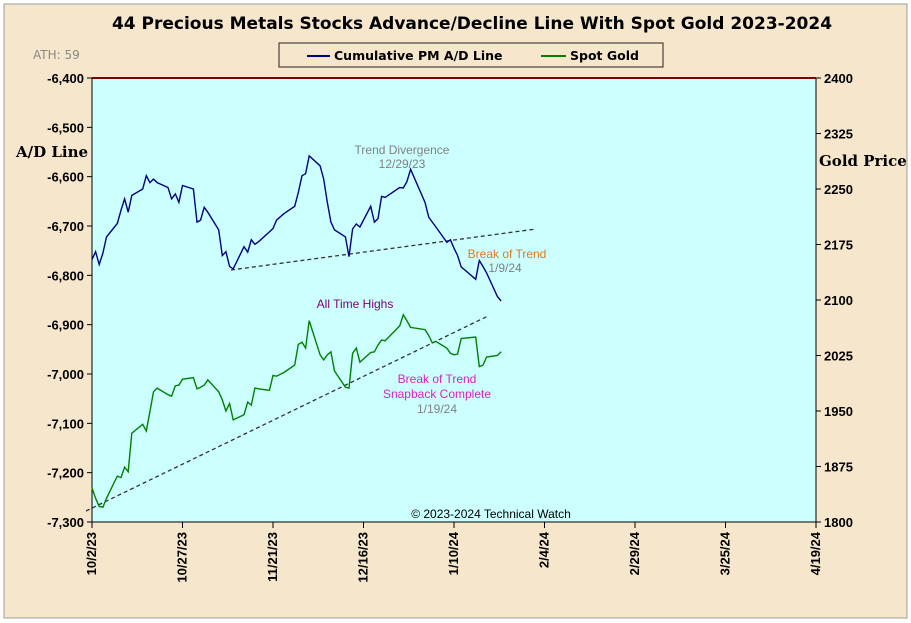  Describe the element at coordinates (544, 549) in the screenshot. I see `x-tick-label: 2/4/24` at that location.